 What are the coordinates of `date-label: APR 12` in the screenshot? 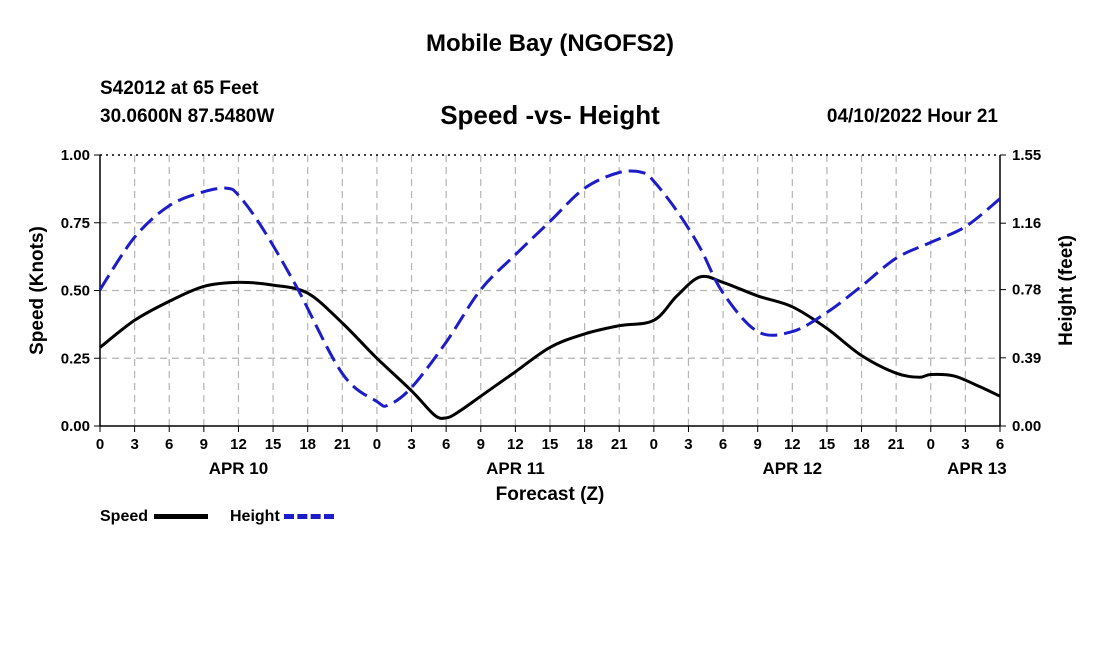 It's located at (793, 468).